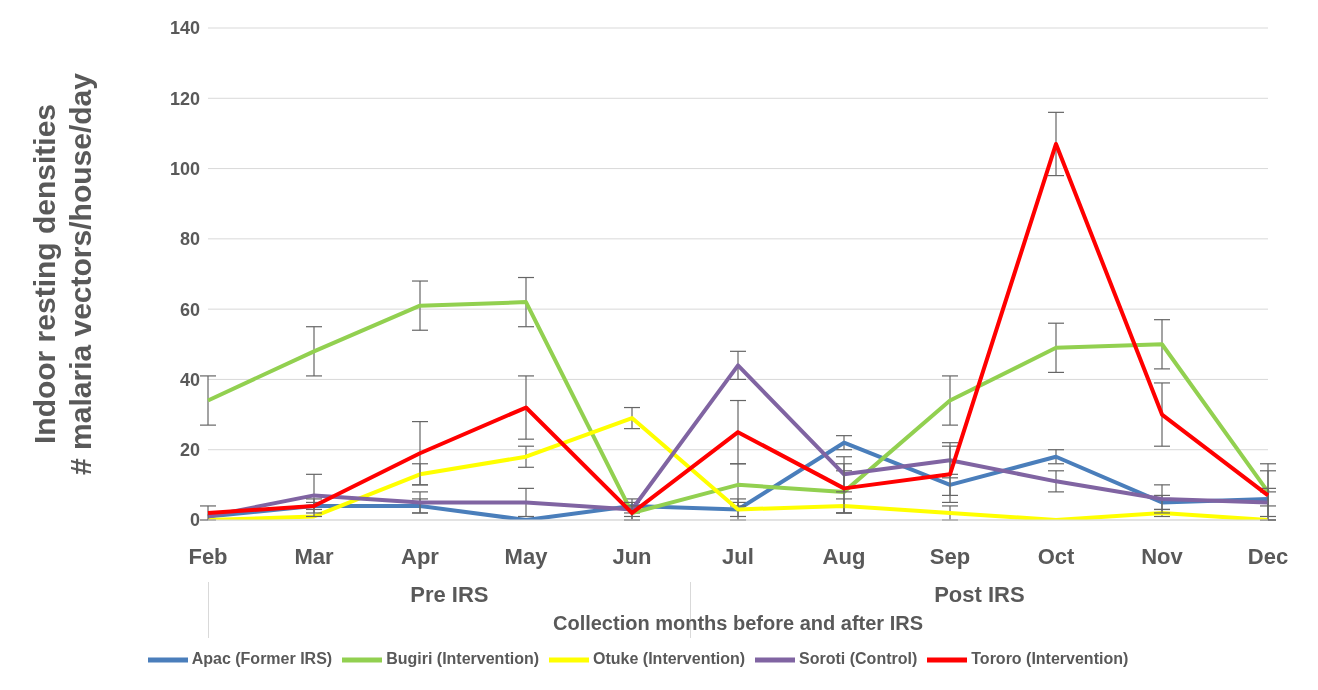 This screenshot has width=1318, height=690. Describe the element at coordinates (1056, 556) in the screenshot. I see `x-tick-label: Oct` at that location.